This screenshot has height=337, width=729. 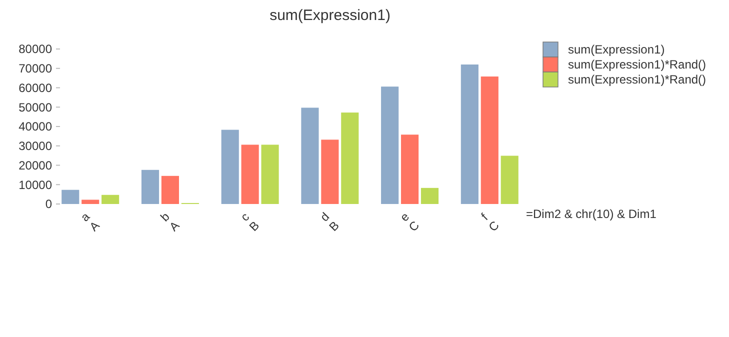 What do you see at coordinates (35, 185) in the screenshot?
I see `y-tick-label: 10000` at bounding box center [35, 185].